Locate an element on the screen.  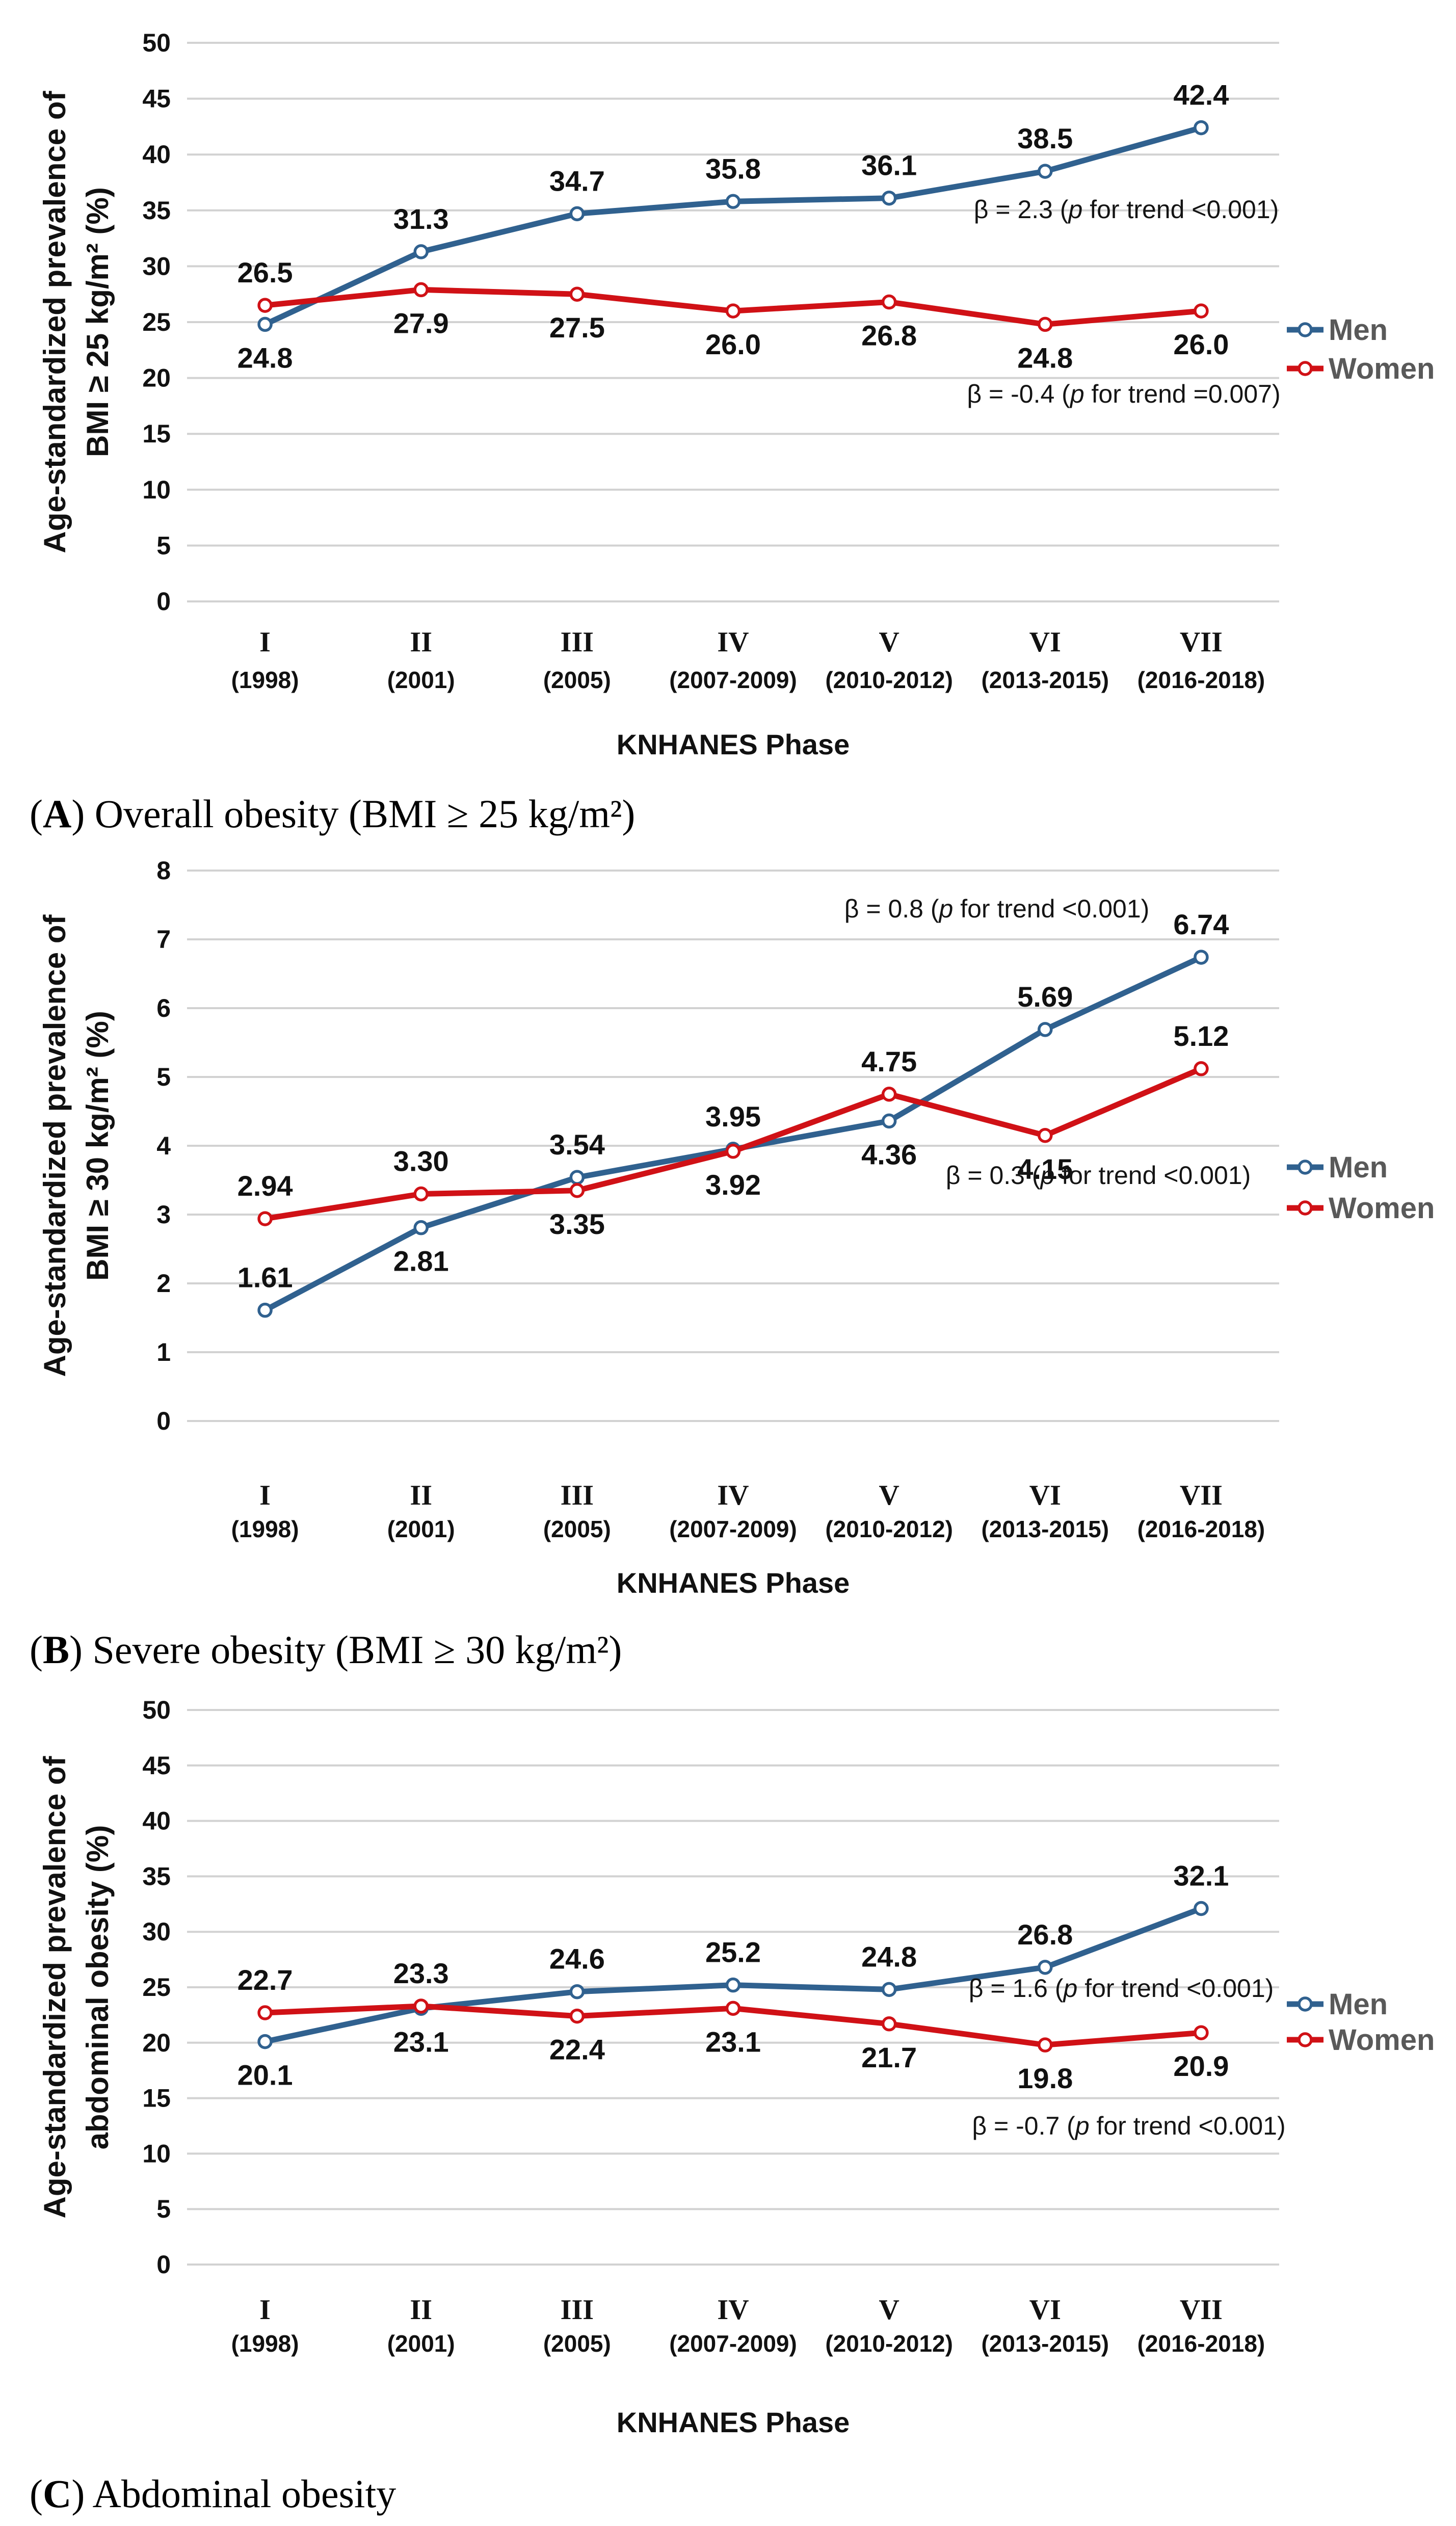
caption-c-open: ( is located at coordinates (36, 2493).